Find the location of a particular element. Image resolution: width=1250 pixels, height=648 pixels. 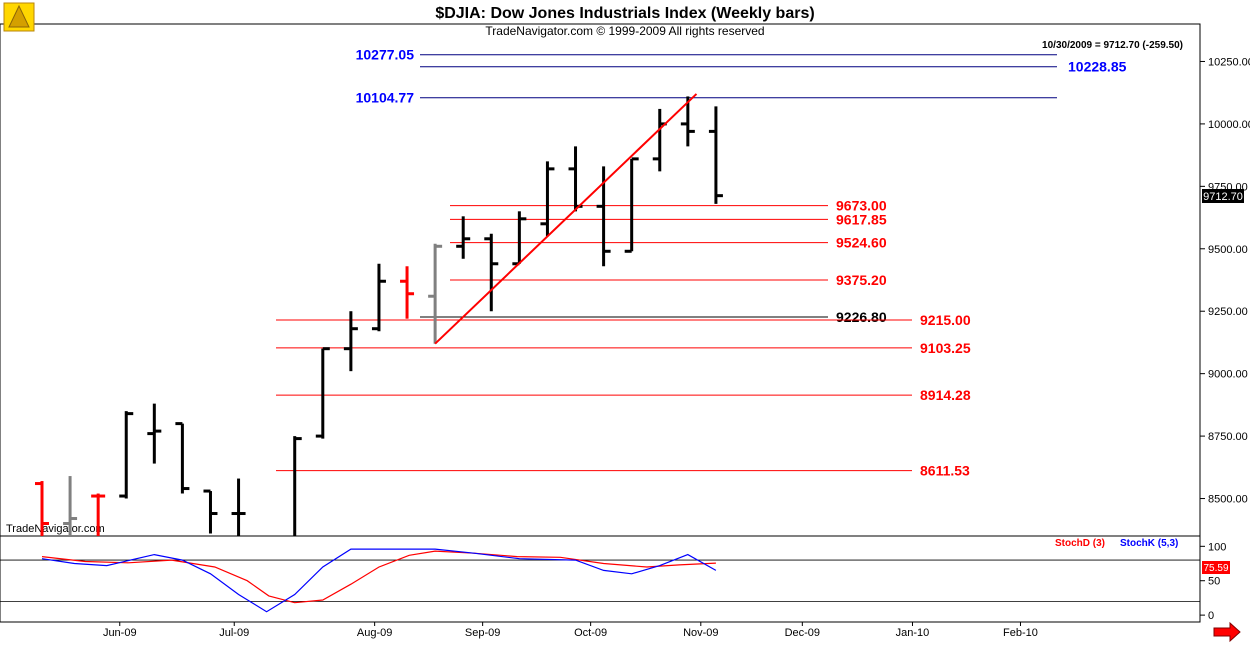

level-label: 8914.28 is located at coordinates (945, 395).